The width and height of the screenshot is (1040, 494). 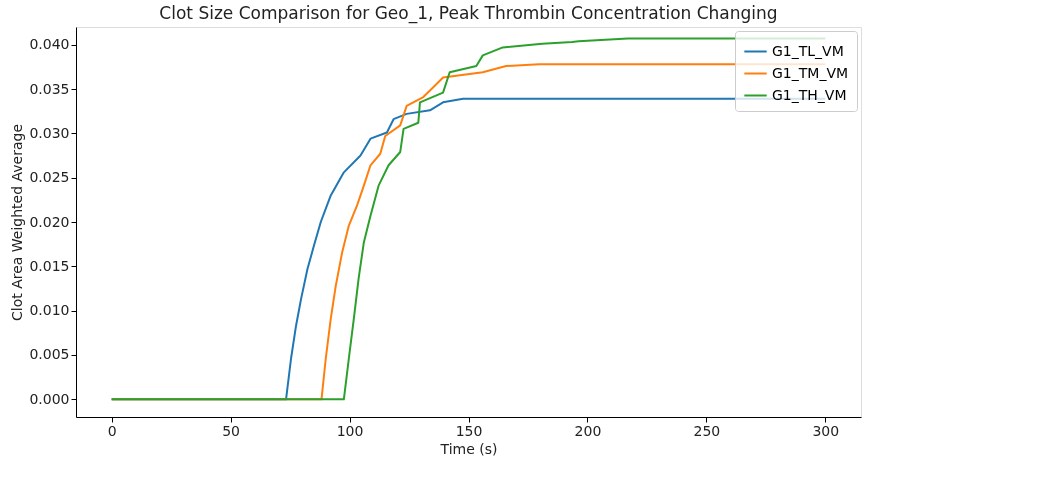 I want to click on x-tick-label: 300, so click(x=826, y=430).